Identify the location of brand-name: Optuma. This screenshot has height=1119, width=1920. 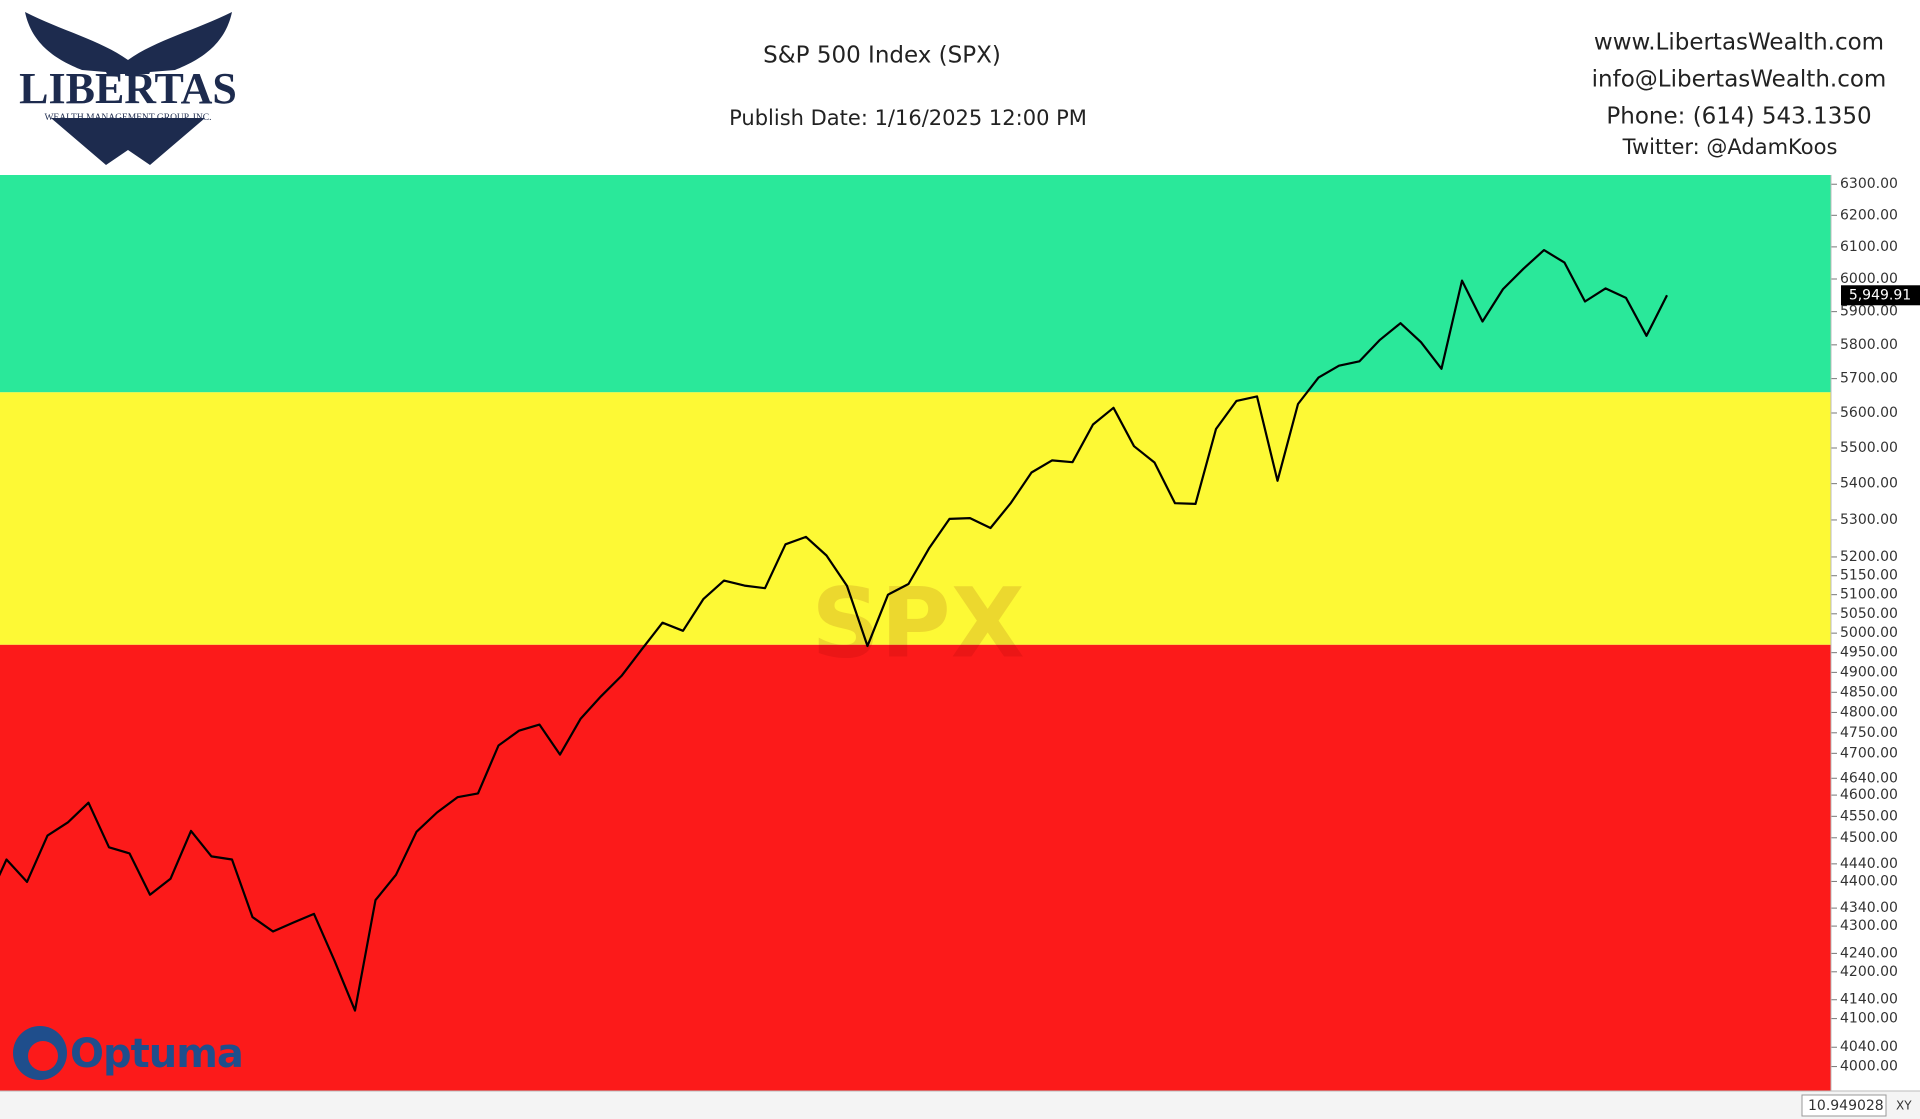
(156, 1054).